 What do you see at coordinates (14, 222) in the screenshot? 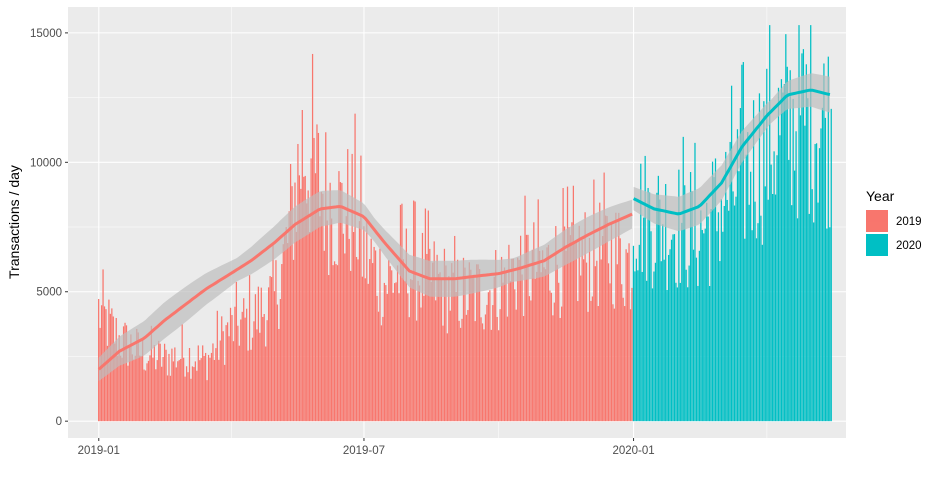
I see `y-axis-title: Transactions / day` at bounding box center [14, 222].